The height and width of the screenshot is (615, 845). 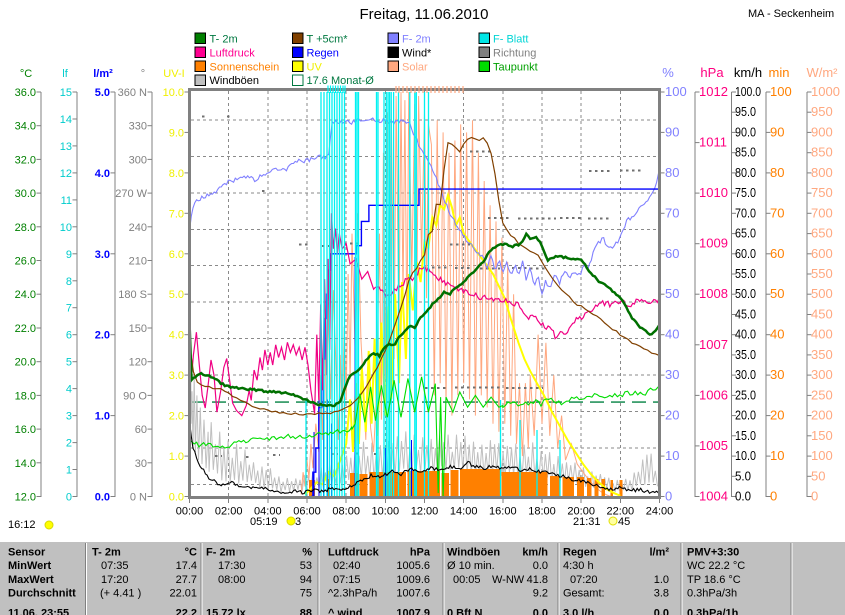 I want to click on svg-text: 5.0, so click(x=176, y=295).